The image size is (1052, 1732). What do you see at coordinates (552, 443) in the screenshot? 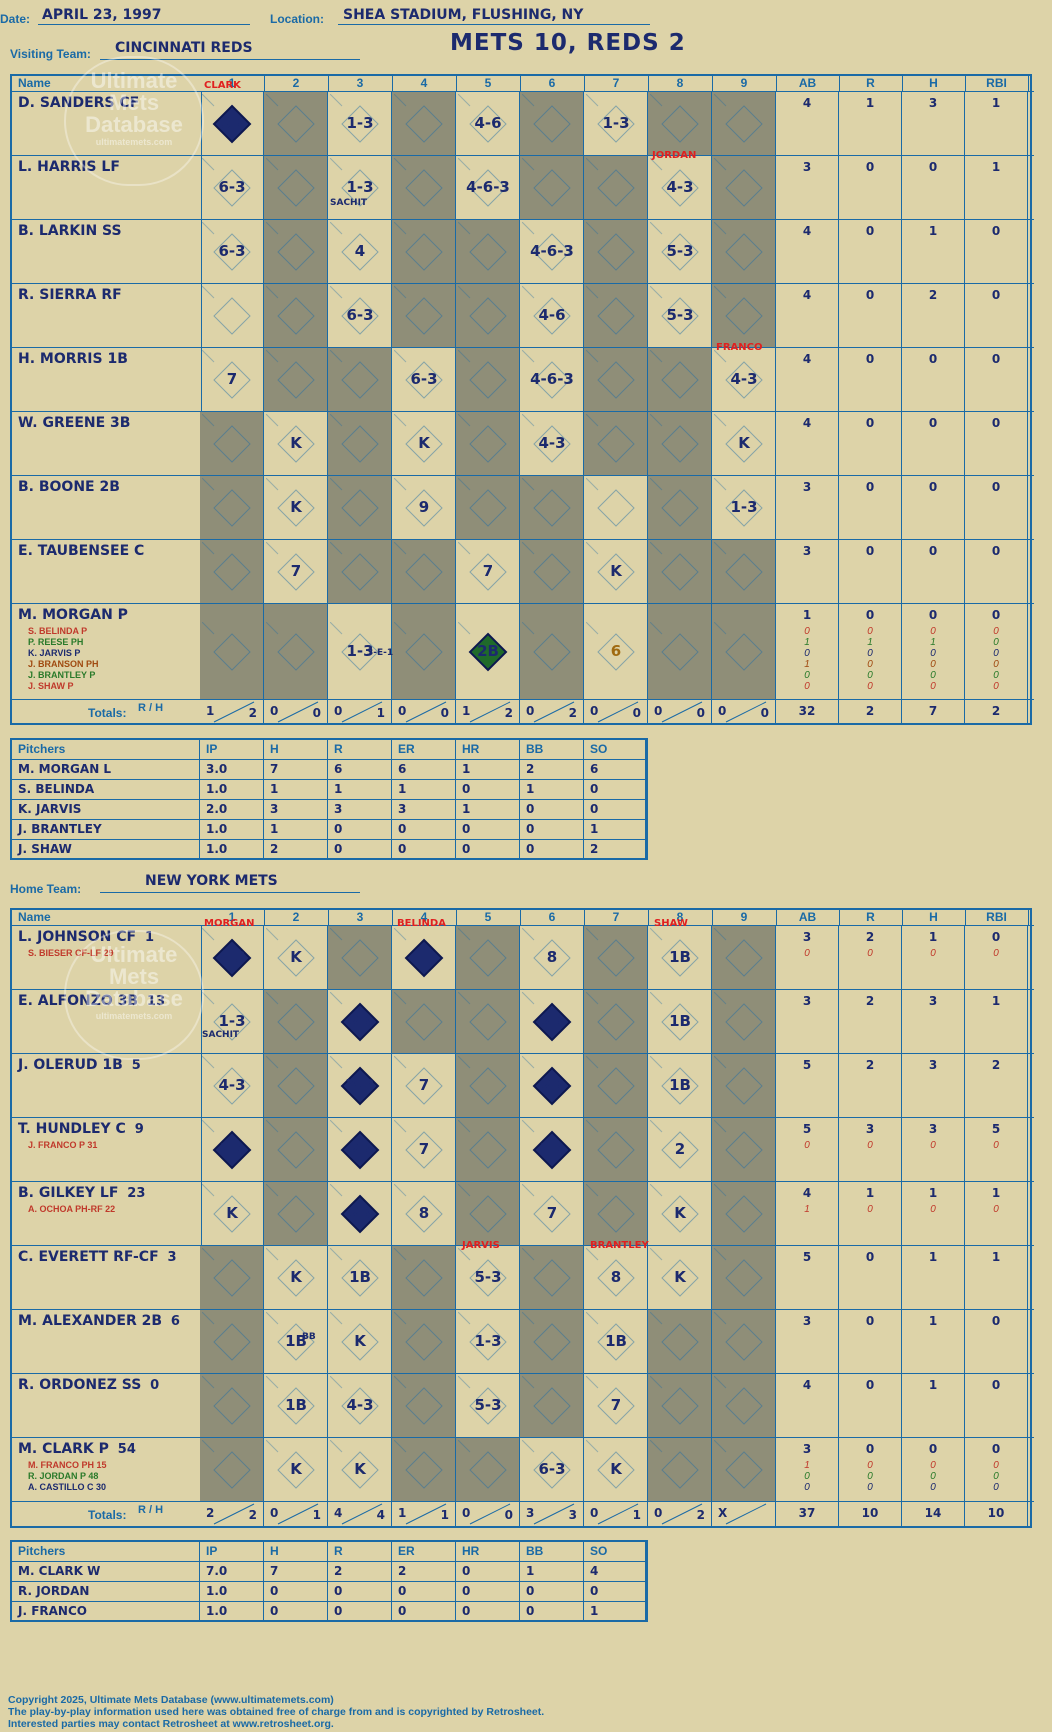
I see `play-result: 4-3` at bounding box center [552, 443].